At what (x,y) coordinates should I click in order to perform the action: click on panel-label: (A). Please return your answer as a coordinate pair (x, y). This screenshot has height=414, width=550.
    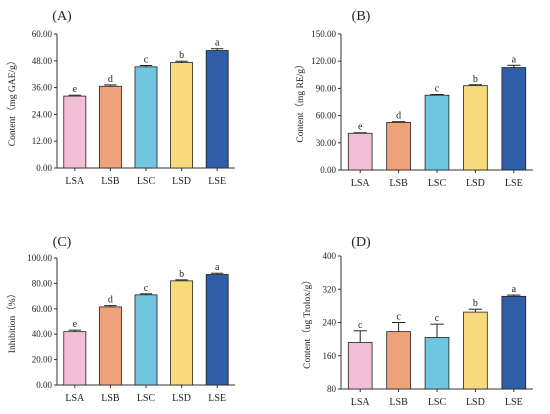
    Looking at the image, I should click on (62, 16).